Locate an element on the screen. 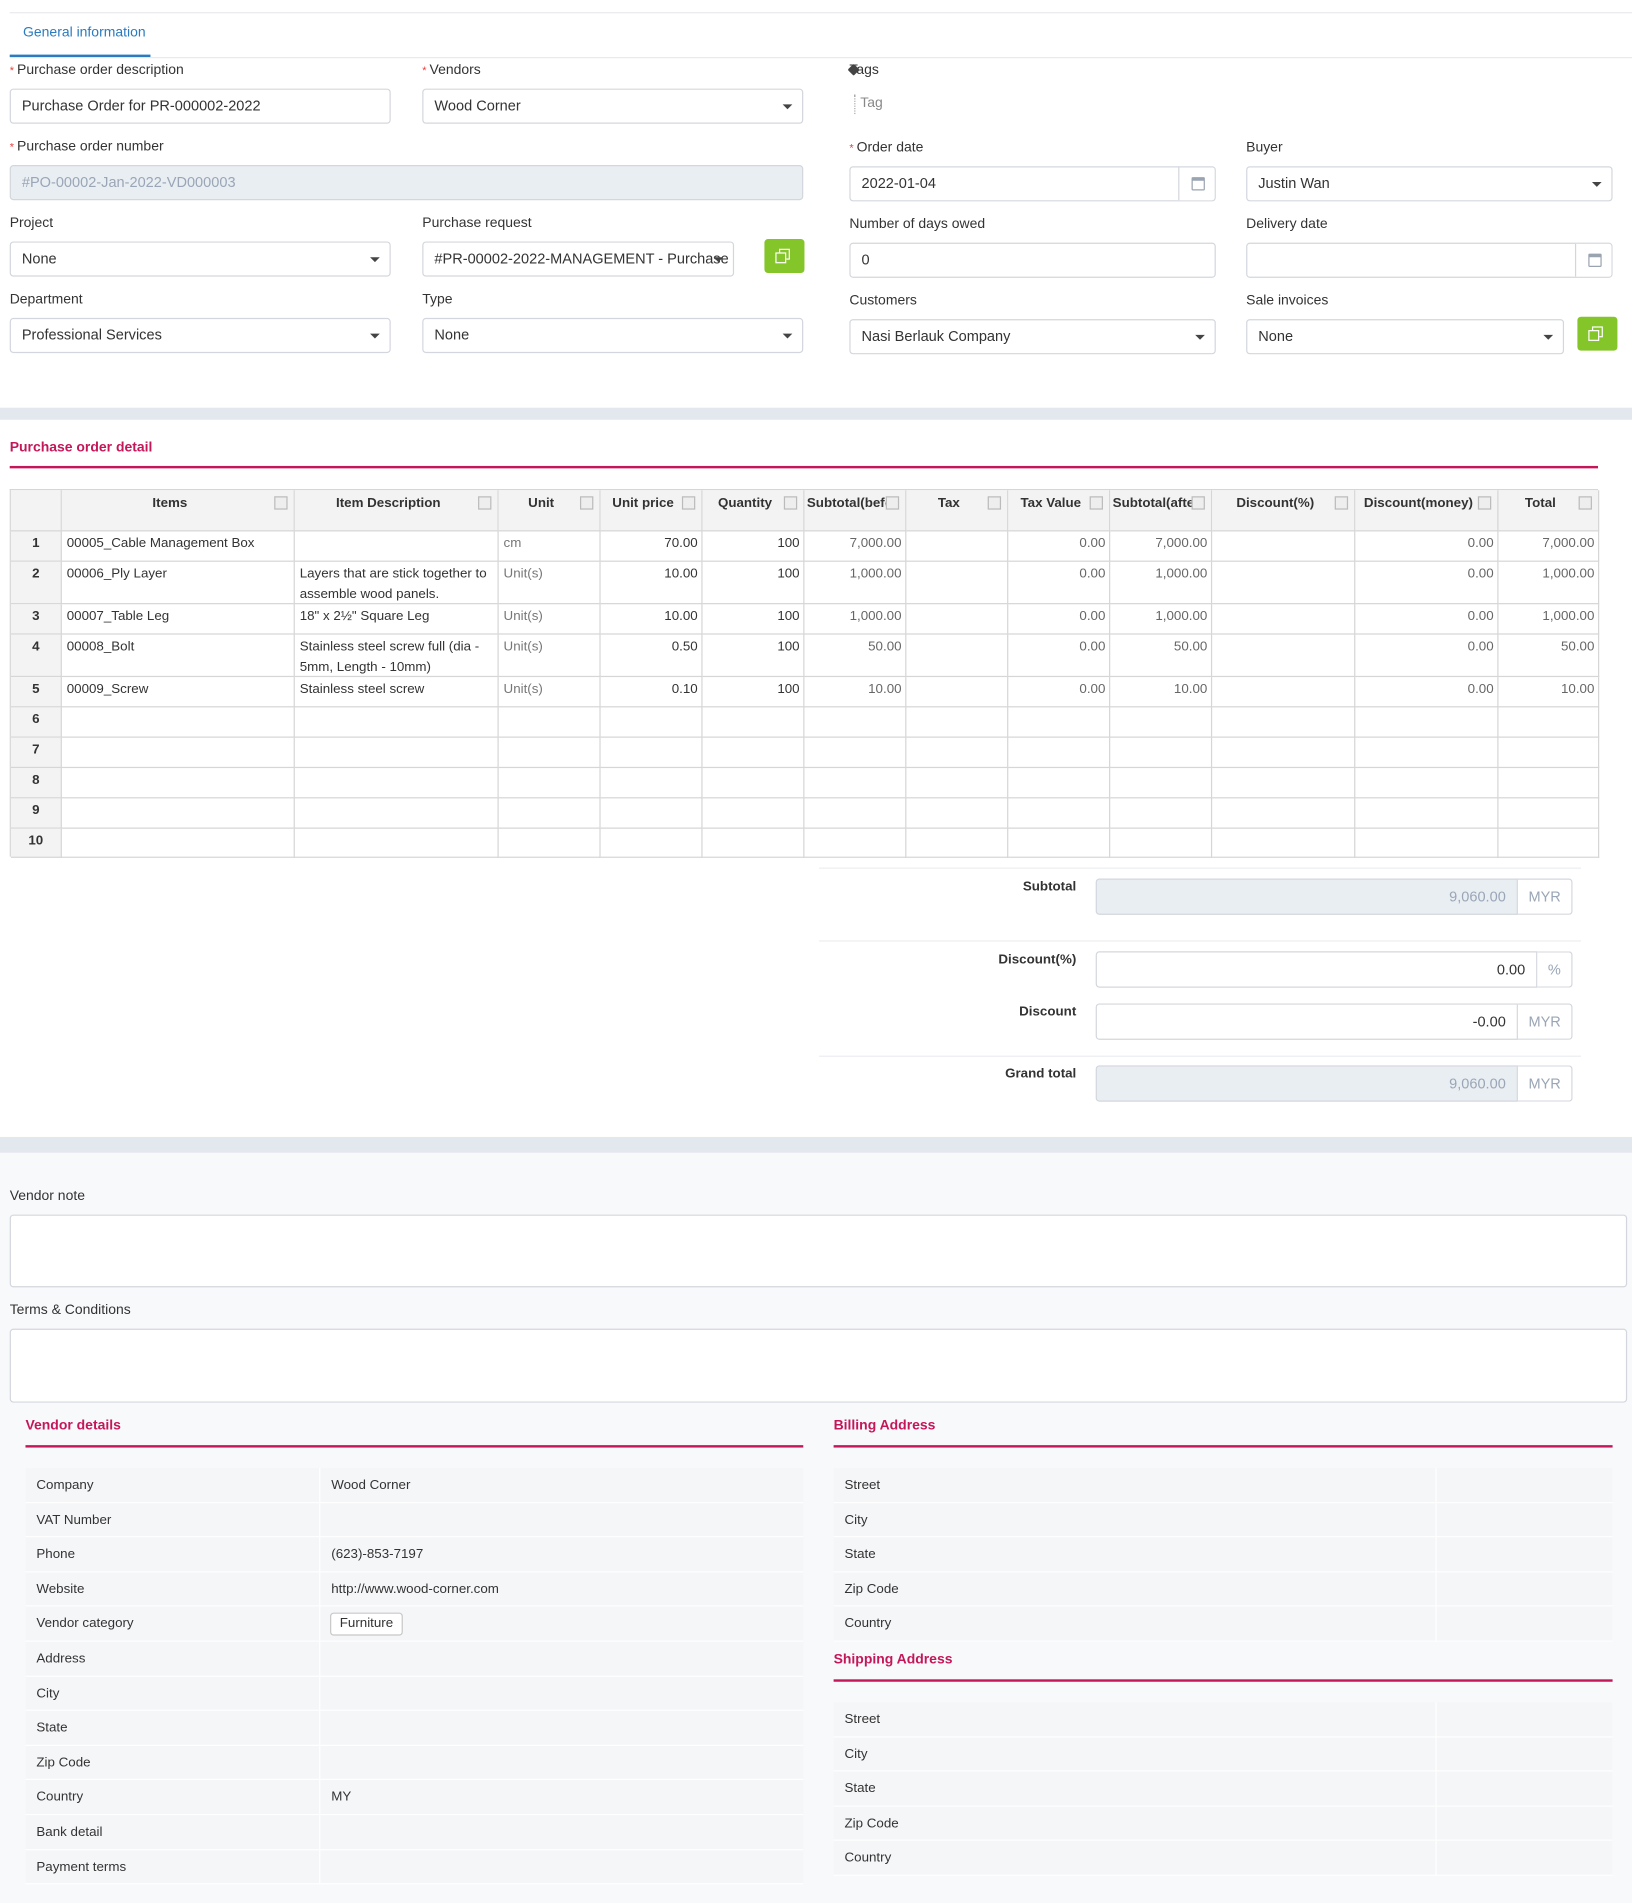 This screenshot has height=1903, width=1632. table-cell: 18" x 2½" Square Leg is located at coordinates (396, 619).